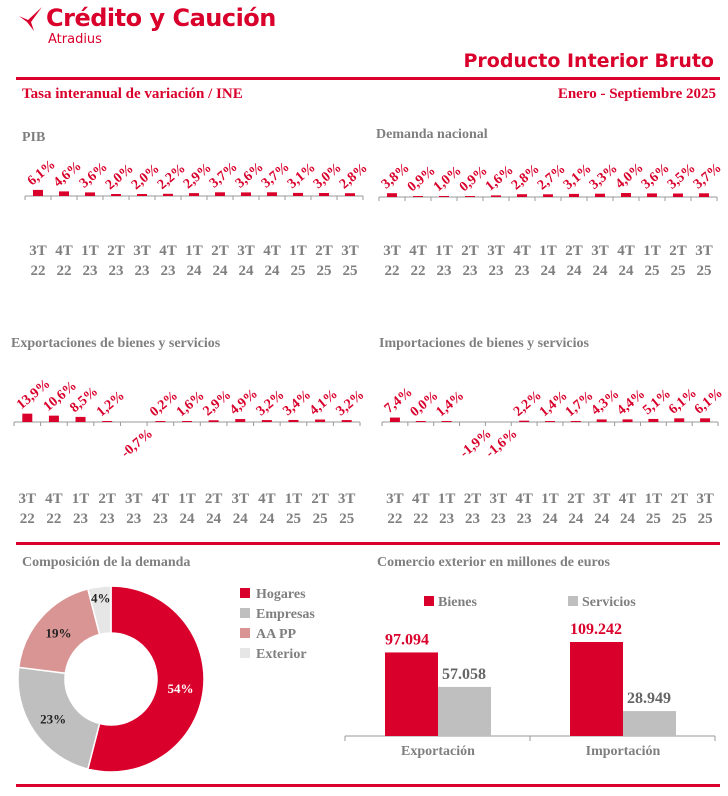  What do you see at coordinates (161, 18) in the screenshot?
I see `brand-name: Crédito y Caución` at bounding box center [161, 18].